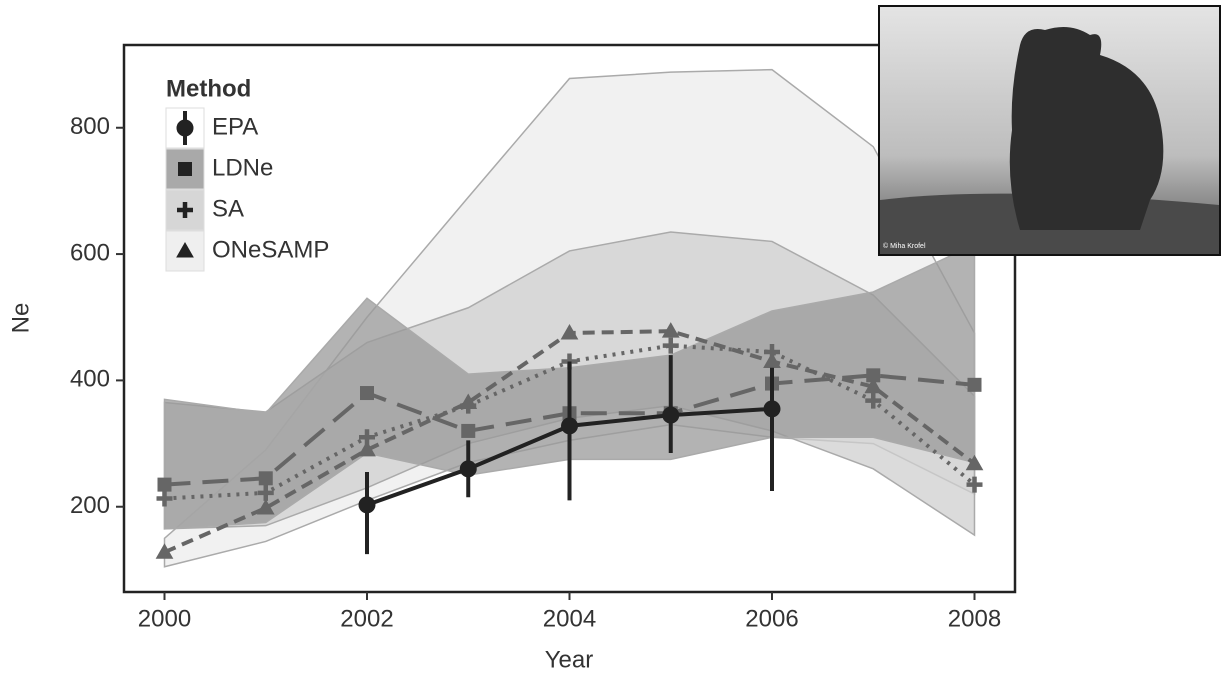  I want to click on legend-title: Method, so click(208, 88).